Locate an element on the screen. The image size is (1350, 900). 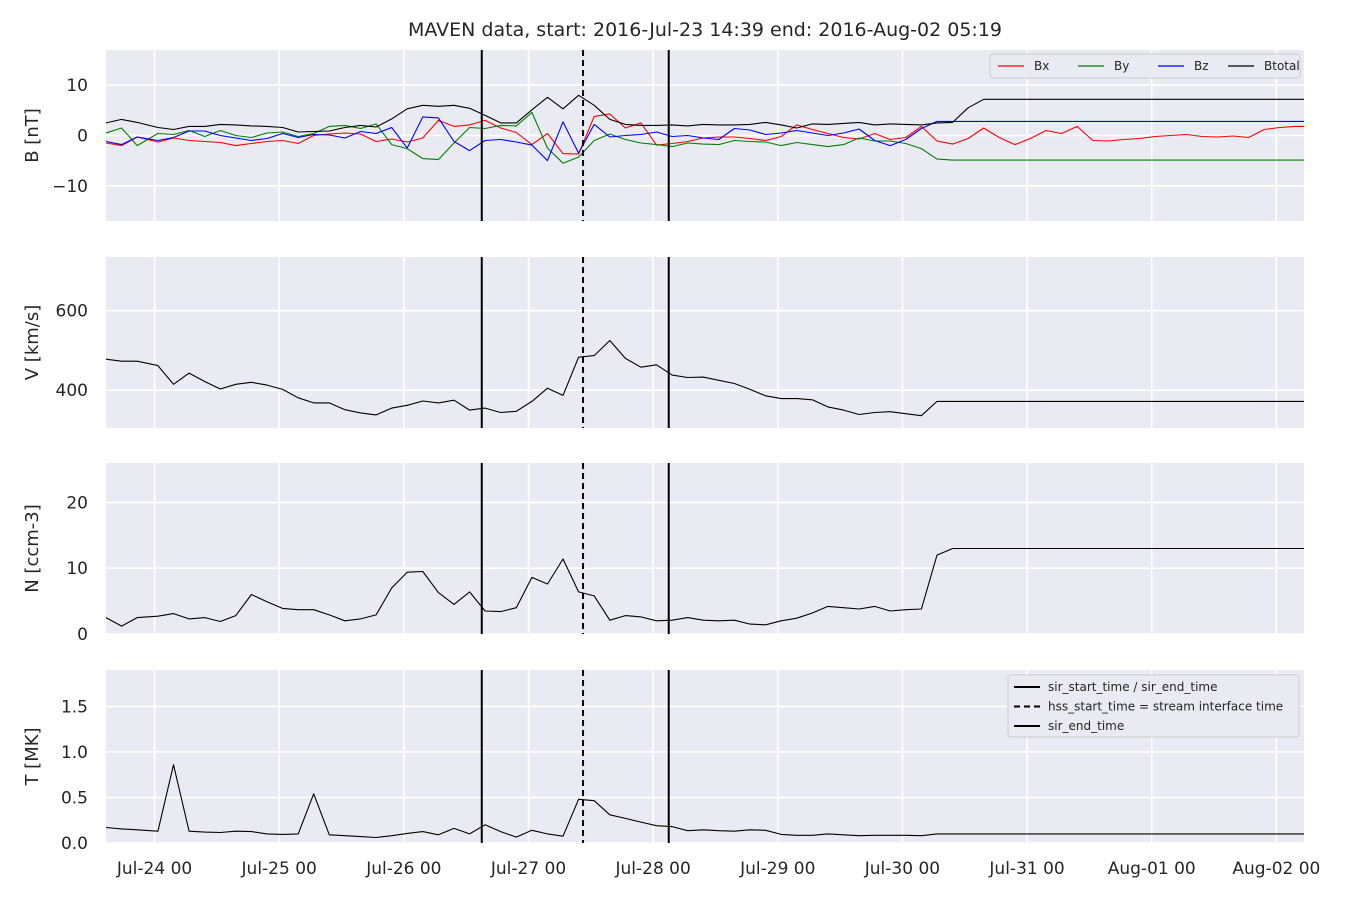
y-axis-label: B [nT] is located at coordinates (32, 135).